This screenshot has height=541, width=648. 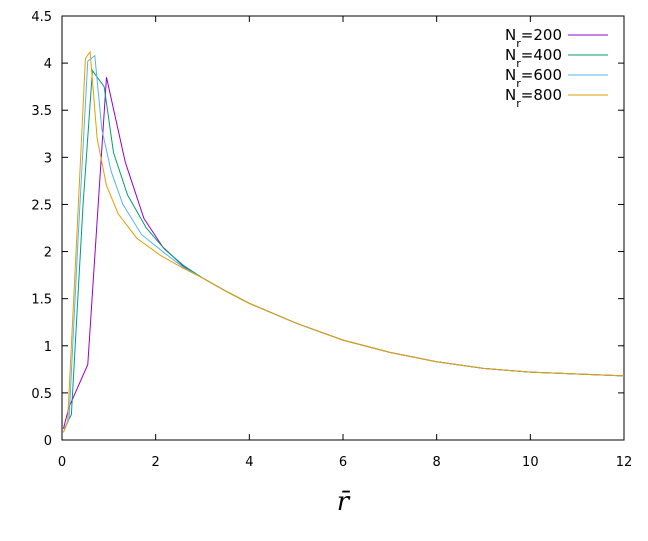 What do you see at coordinates (41, 205) in the screenshot?
I see `y-tick-label: 2.5` at bounding box center [41, 205].